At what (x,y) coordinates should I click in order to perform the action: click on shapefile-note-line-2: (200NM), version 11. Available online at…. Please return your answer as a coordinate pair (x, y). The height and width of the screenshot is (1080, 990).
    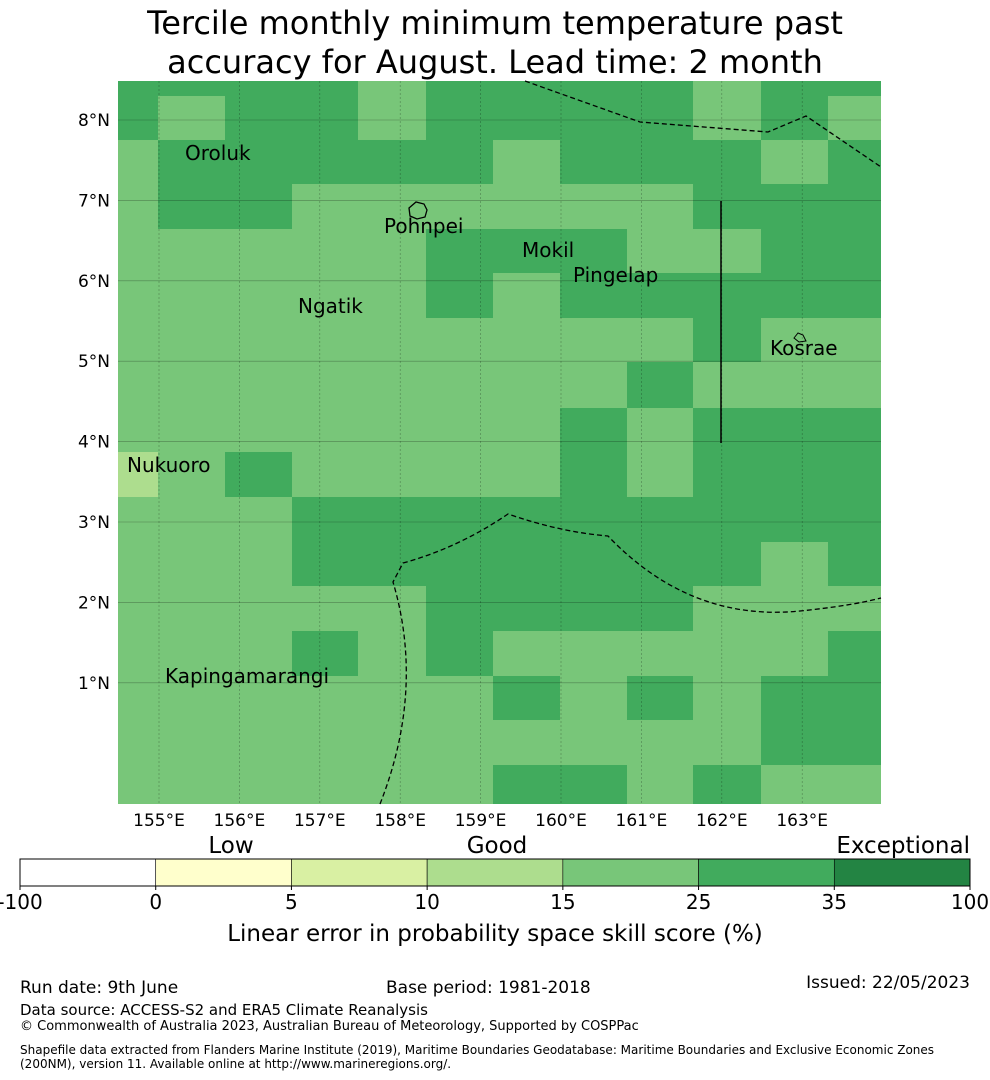
    Looking at the image, I should click on (236, 1064).